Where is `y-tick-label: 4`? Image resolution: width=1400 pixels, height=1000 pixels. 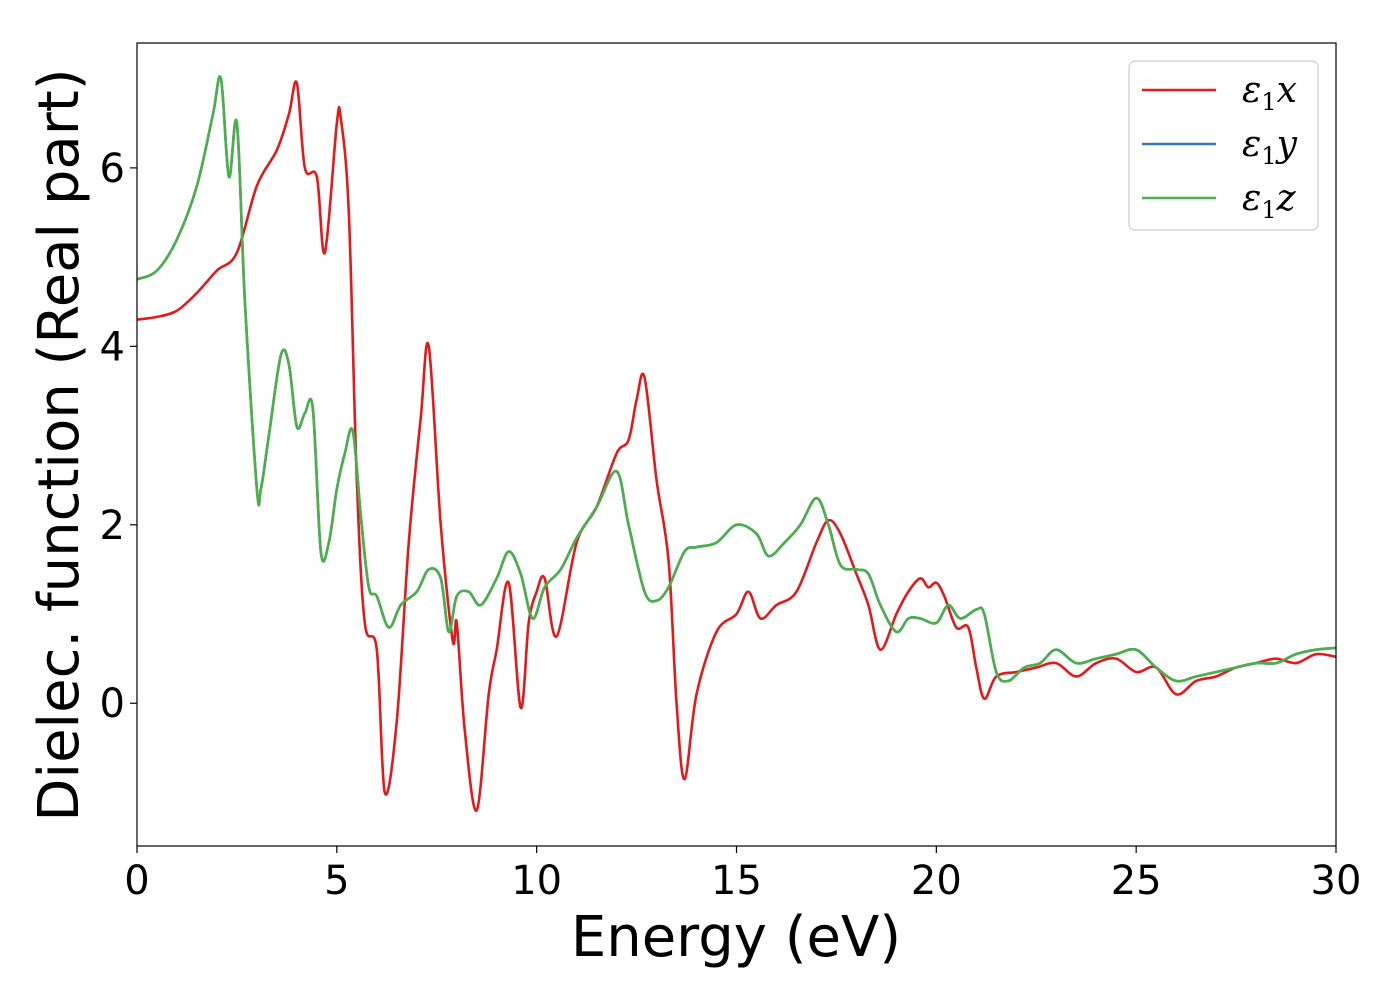
y-tick-label: 4 is located at coordinates (112, 347).